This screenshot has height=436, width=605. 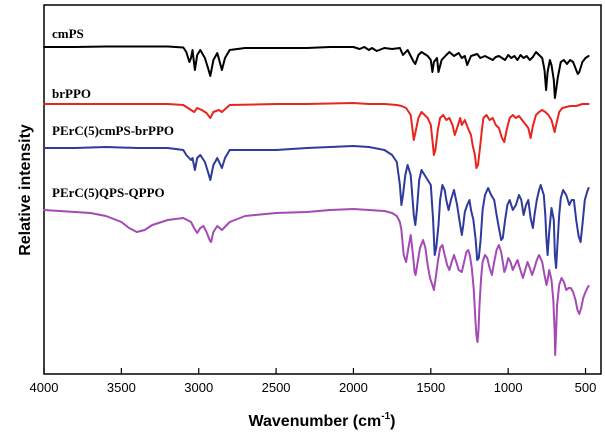 What do you see at coordinates (113, 130) in the screenshot?
I see `series-label-2: PErC(5)cmPS-brPPO` at bounding box center [113, 130].